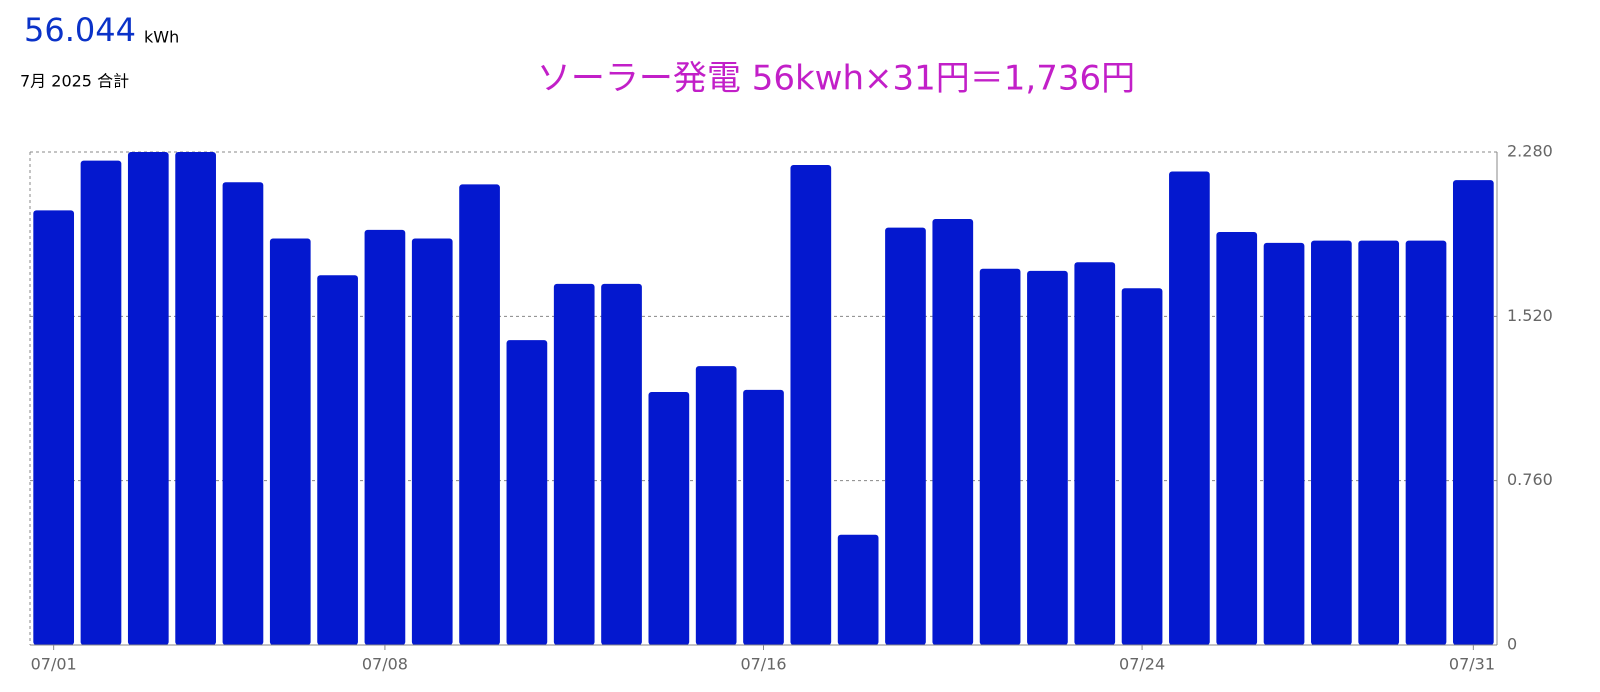 The image size is (1600, 692). What do you see at coordinates (80, 30) in the screenshot?
I see `total-value: 56.044` at bounding box center [80, 30].